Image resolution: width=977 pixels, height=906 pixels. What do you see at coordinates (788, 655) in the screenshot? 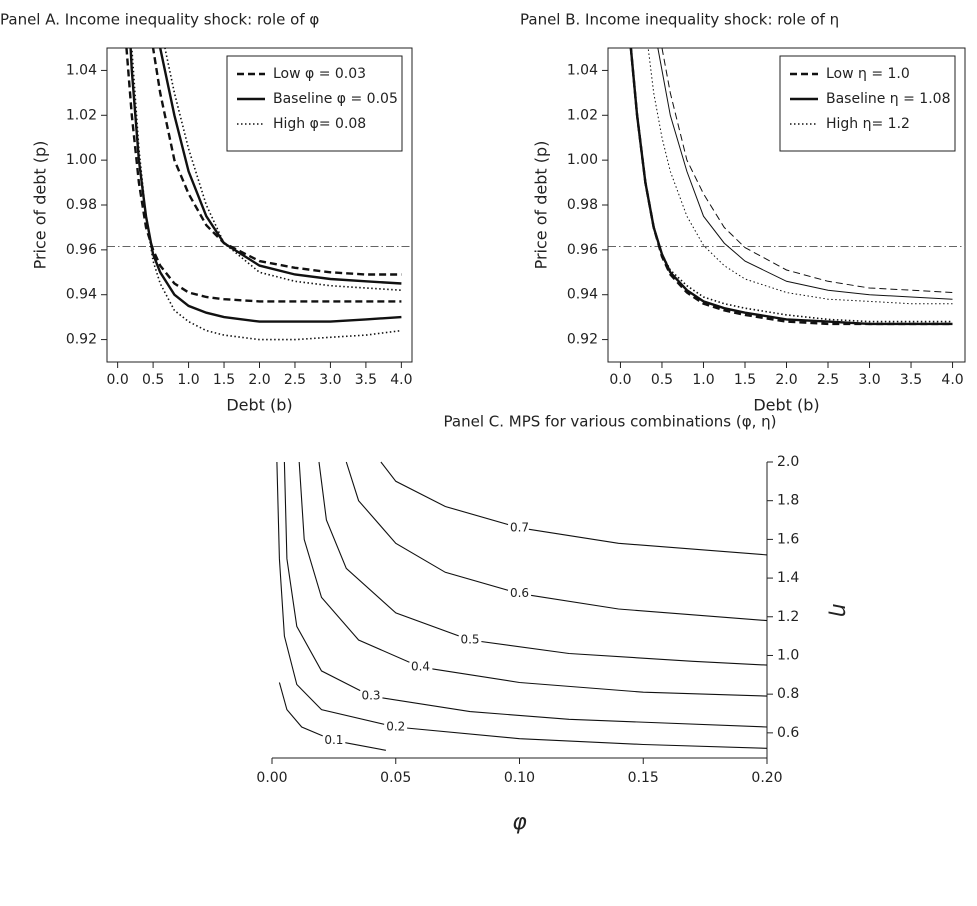
I see `y-tick-label: 1.0` at bounding box center [788, 655].